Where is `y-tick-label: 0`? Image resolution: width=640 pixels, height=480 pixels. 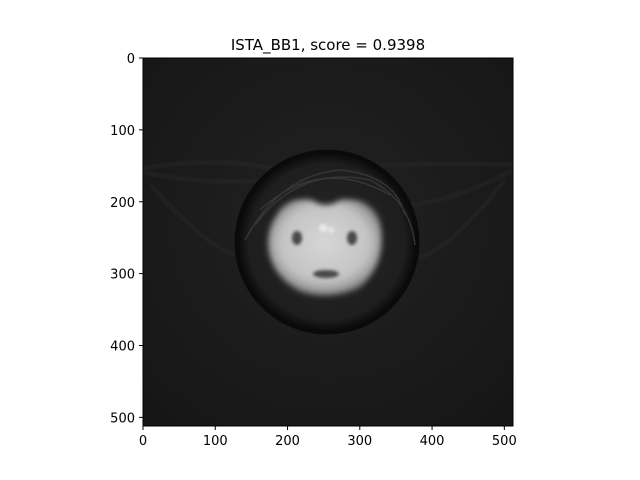 y-tick-label: 0 is located at coordinates (131, 59).